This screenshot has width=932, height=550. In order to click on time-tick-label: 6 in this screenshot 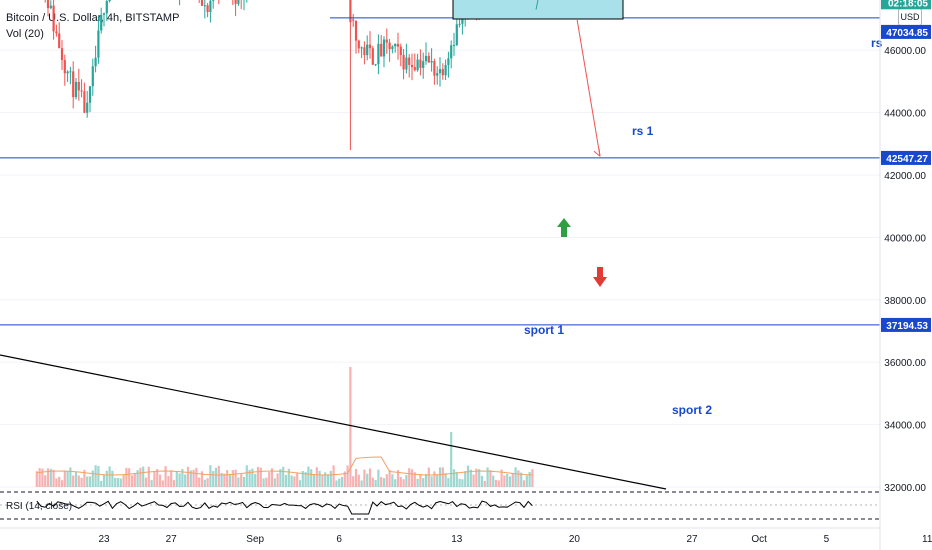, I will do `click(339, 539)`.